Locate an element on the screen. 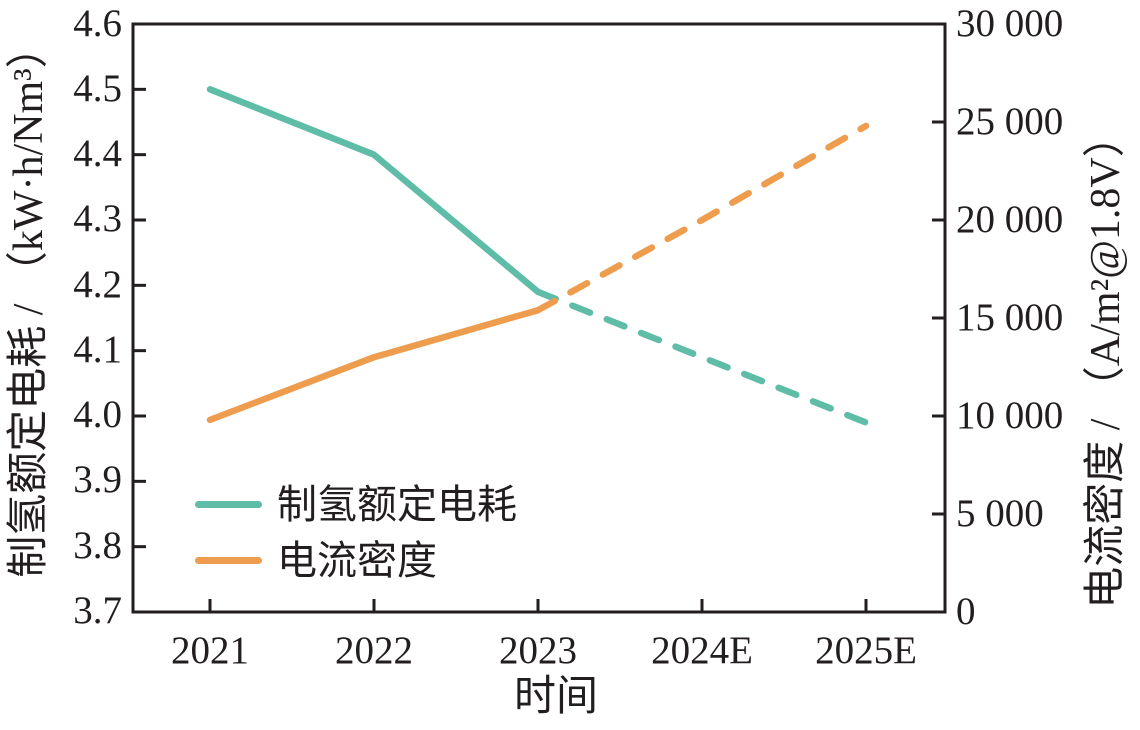  legend-label-consumption: 制氢额定电耗 is located at coordinates (397, 504).